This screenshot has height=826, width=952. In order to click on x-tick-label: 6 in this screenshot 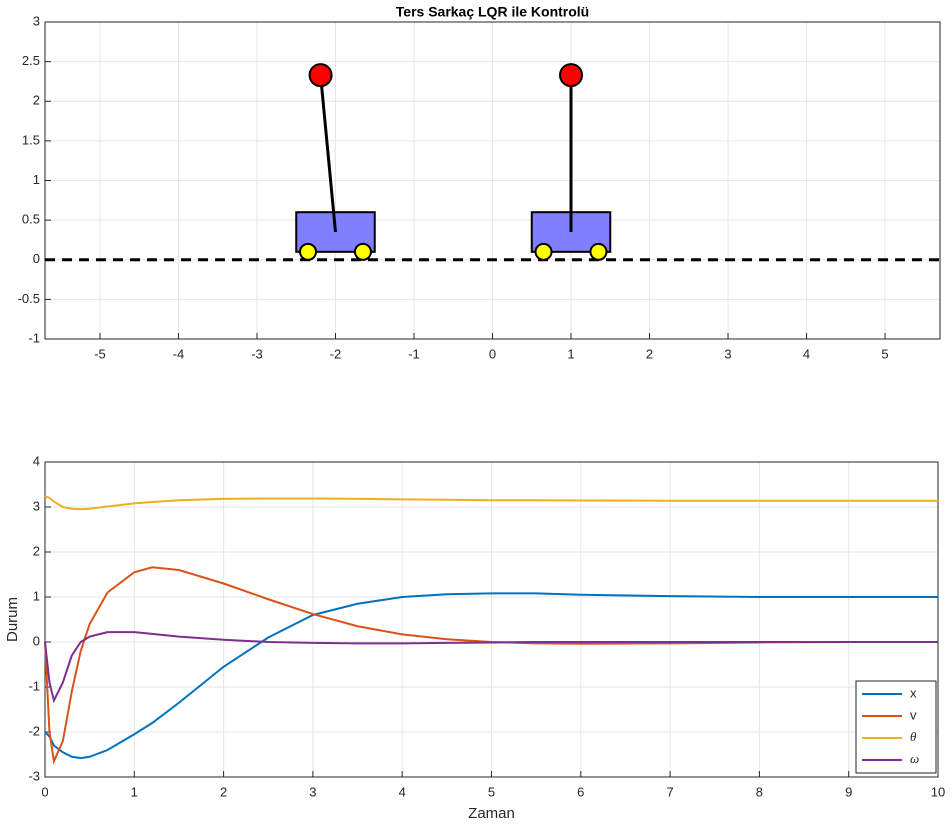, I will do `click(580, 791)`.